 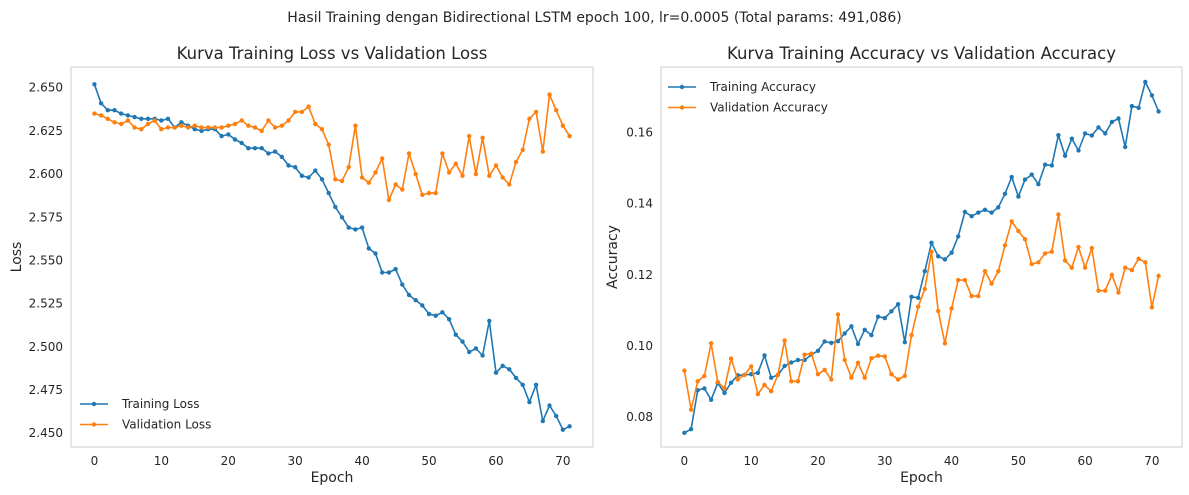 What do you see at coordinates (46, 304) in the screenshot?
I see `loss-y-tick-label: 2.525` at bounding box center [46, 304].